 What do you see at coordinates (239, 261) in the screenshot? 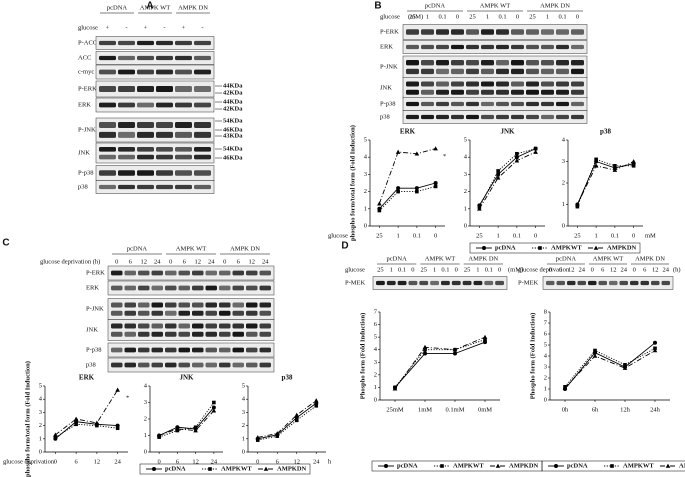
I see `treatment-value: 6` at bounding box center [239, 261].